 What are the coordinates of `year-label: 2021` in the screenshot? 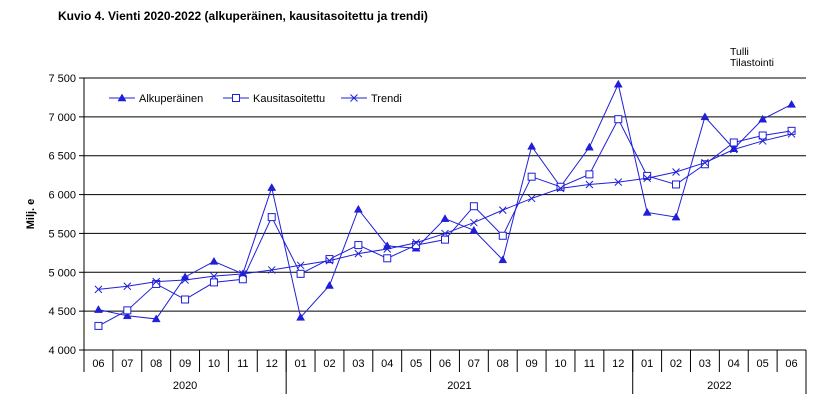 It's located at (459, 386).